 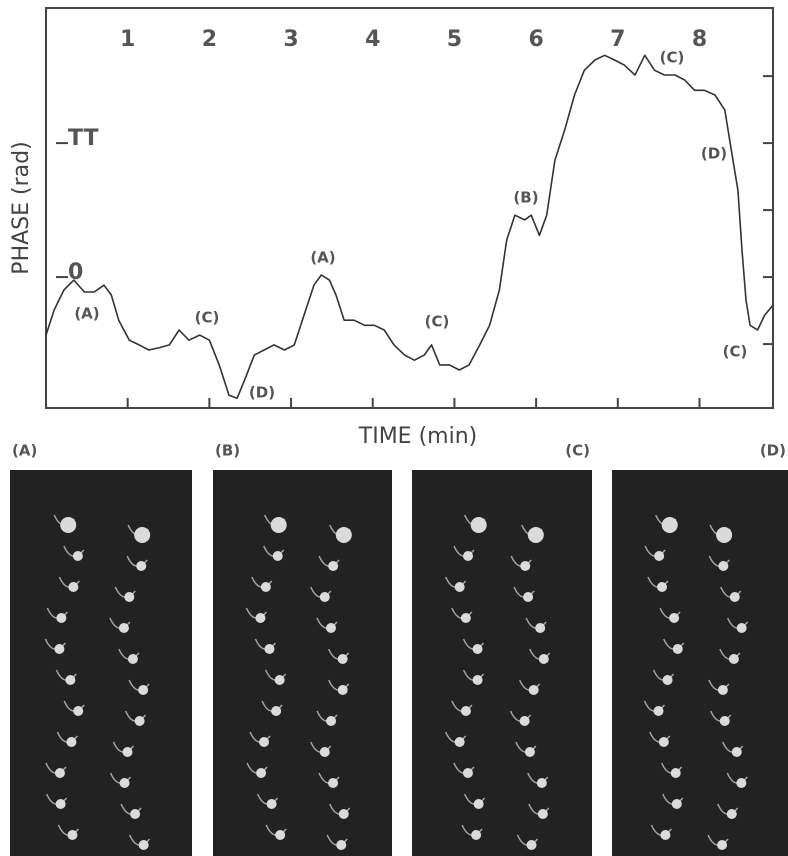 What do you see at coordinates (454, 39) in the screenshot?
I see `x-tick-label: 5` at bounding box center [454, 39].